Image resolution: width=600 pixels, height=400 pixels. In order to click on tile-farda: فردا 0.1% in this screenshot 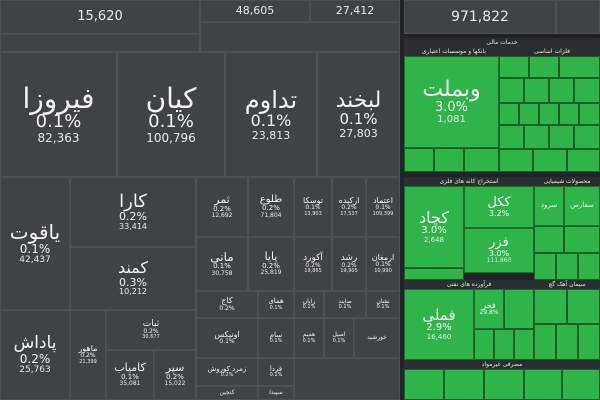, I will do `click(276, 372)`.